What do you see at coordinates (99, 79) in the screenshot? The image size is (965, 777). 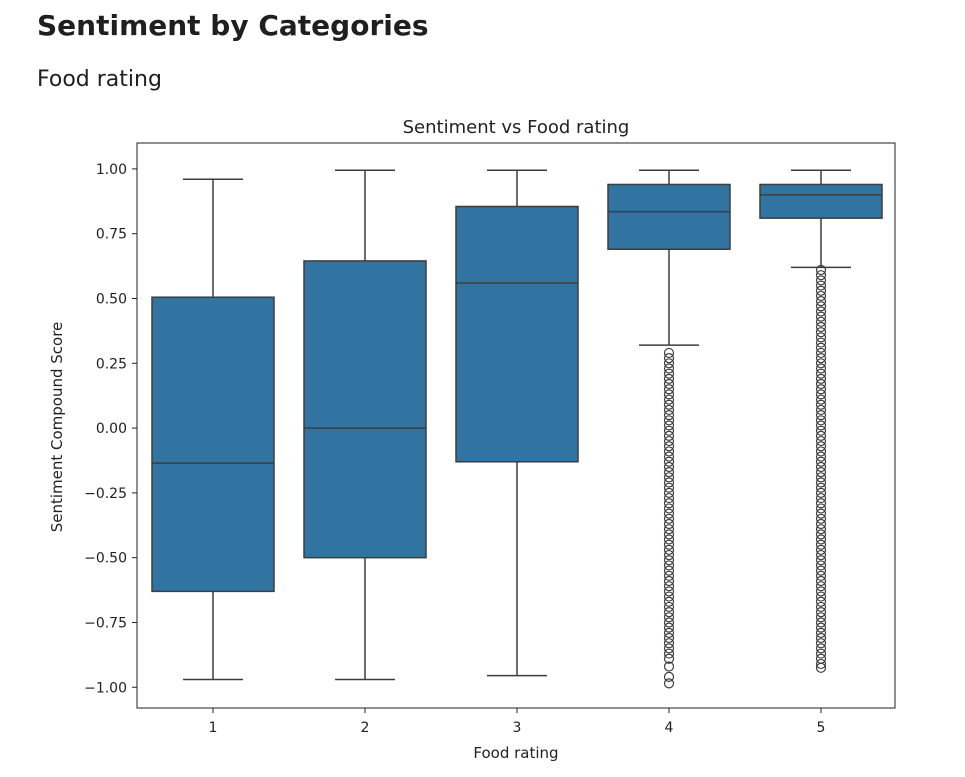 I see `section-title: Food rating` at bounding box center [99, 79].